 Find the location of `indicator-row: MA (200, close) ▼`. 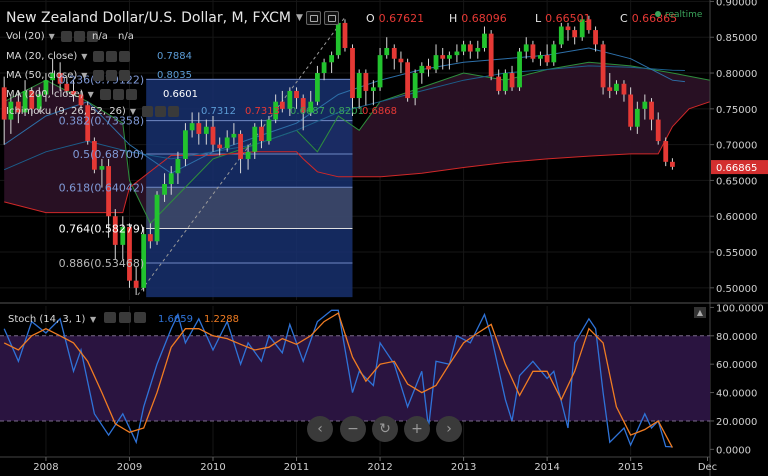

indicator-row: MA (200, close) ▼ is located at coordinates (72, 94).